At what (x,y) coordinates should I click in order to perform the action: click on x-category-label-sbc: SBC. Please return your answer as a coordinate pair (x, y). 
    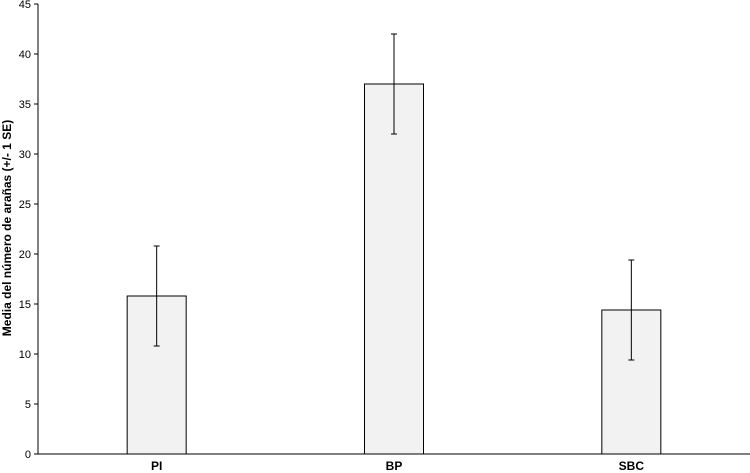
    Looking at the image, I should click on (632, 466).